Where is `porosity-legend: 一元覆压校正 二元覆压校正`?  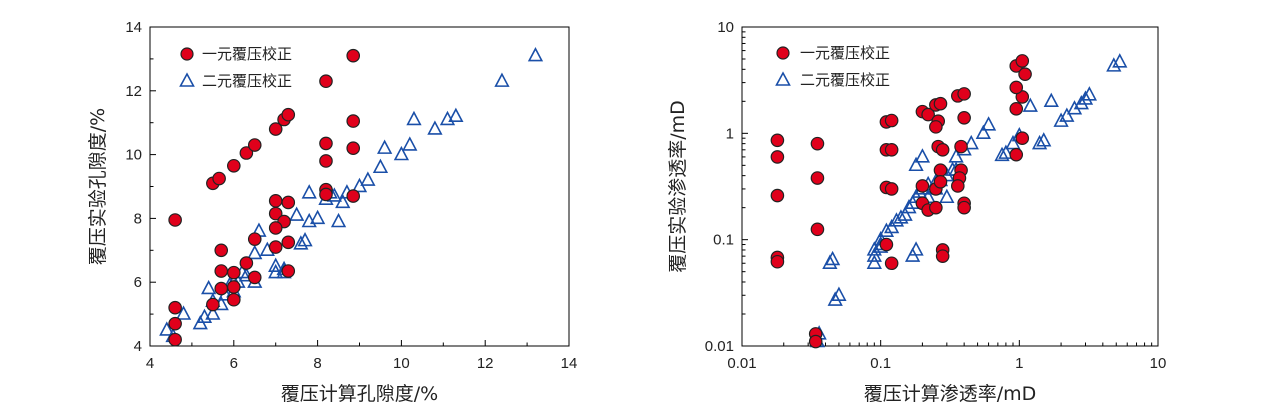 porosity-legend: 一元覆压校正 二元覆压校正 is located at coordinates (235, 67).